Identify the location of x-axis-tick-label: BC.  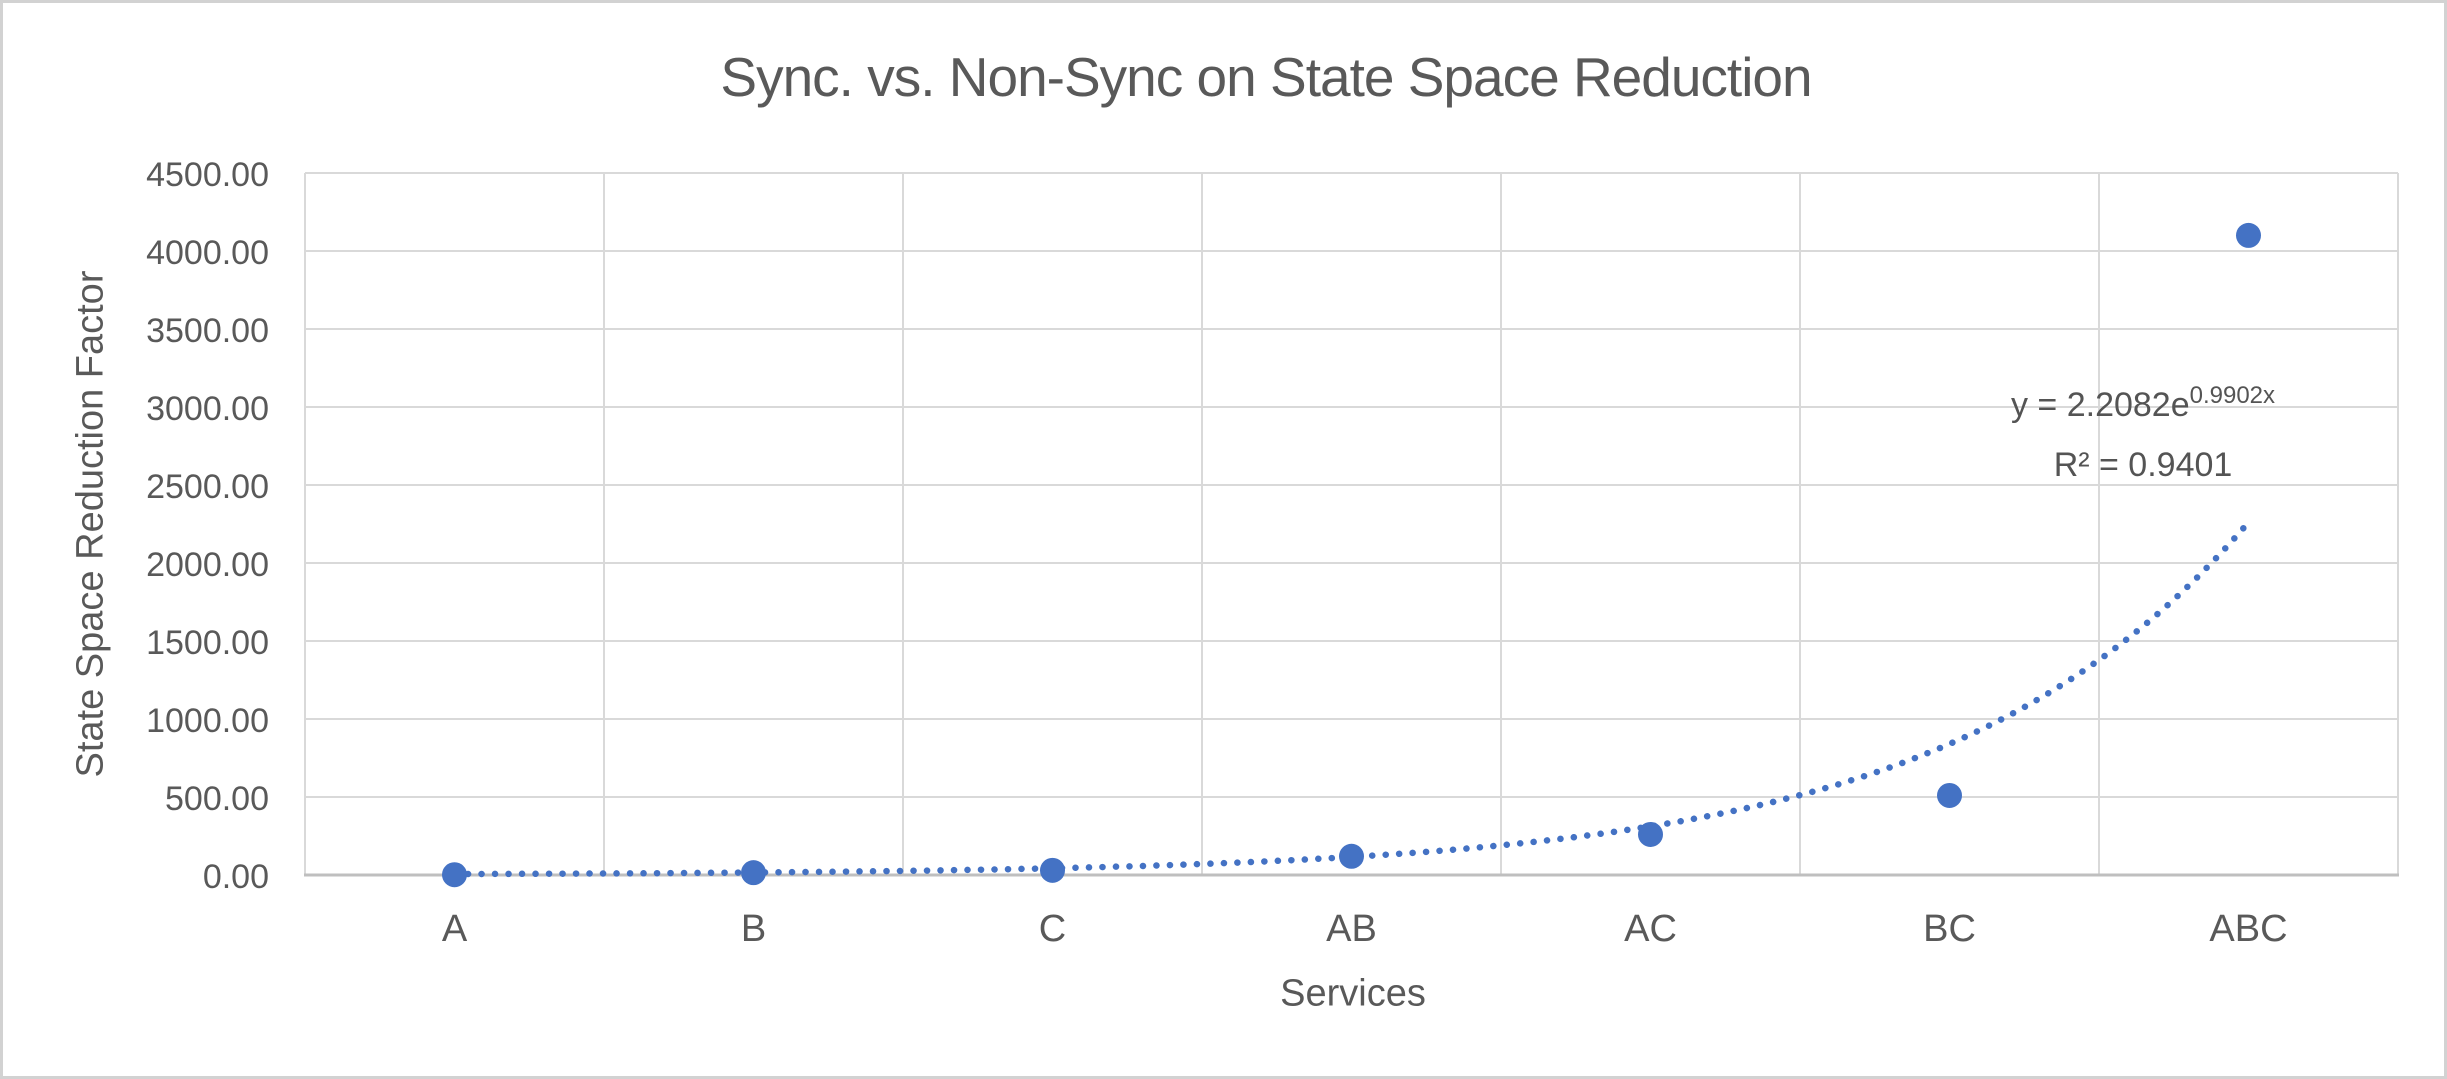
(1949, 929).